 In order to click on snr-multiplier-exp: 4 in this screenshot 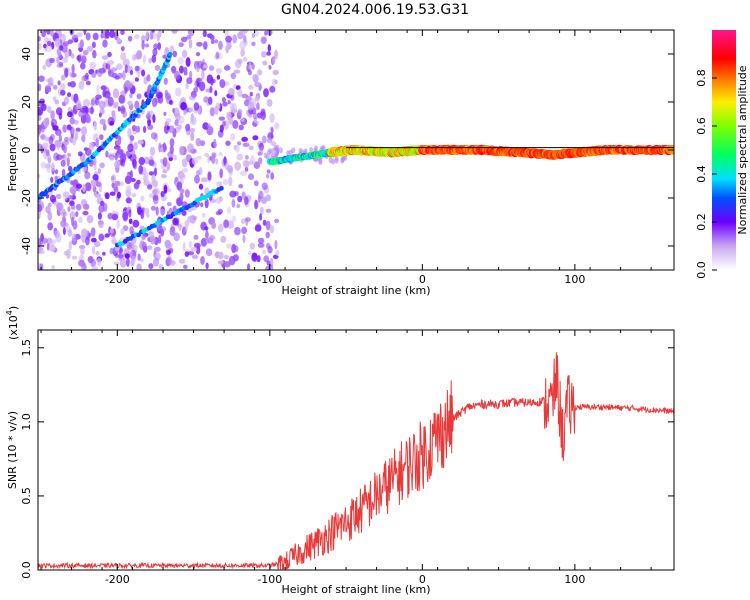, I will do `click(9, 312)`.